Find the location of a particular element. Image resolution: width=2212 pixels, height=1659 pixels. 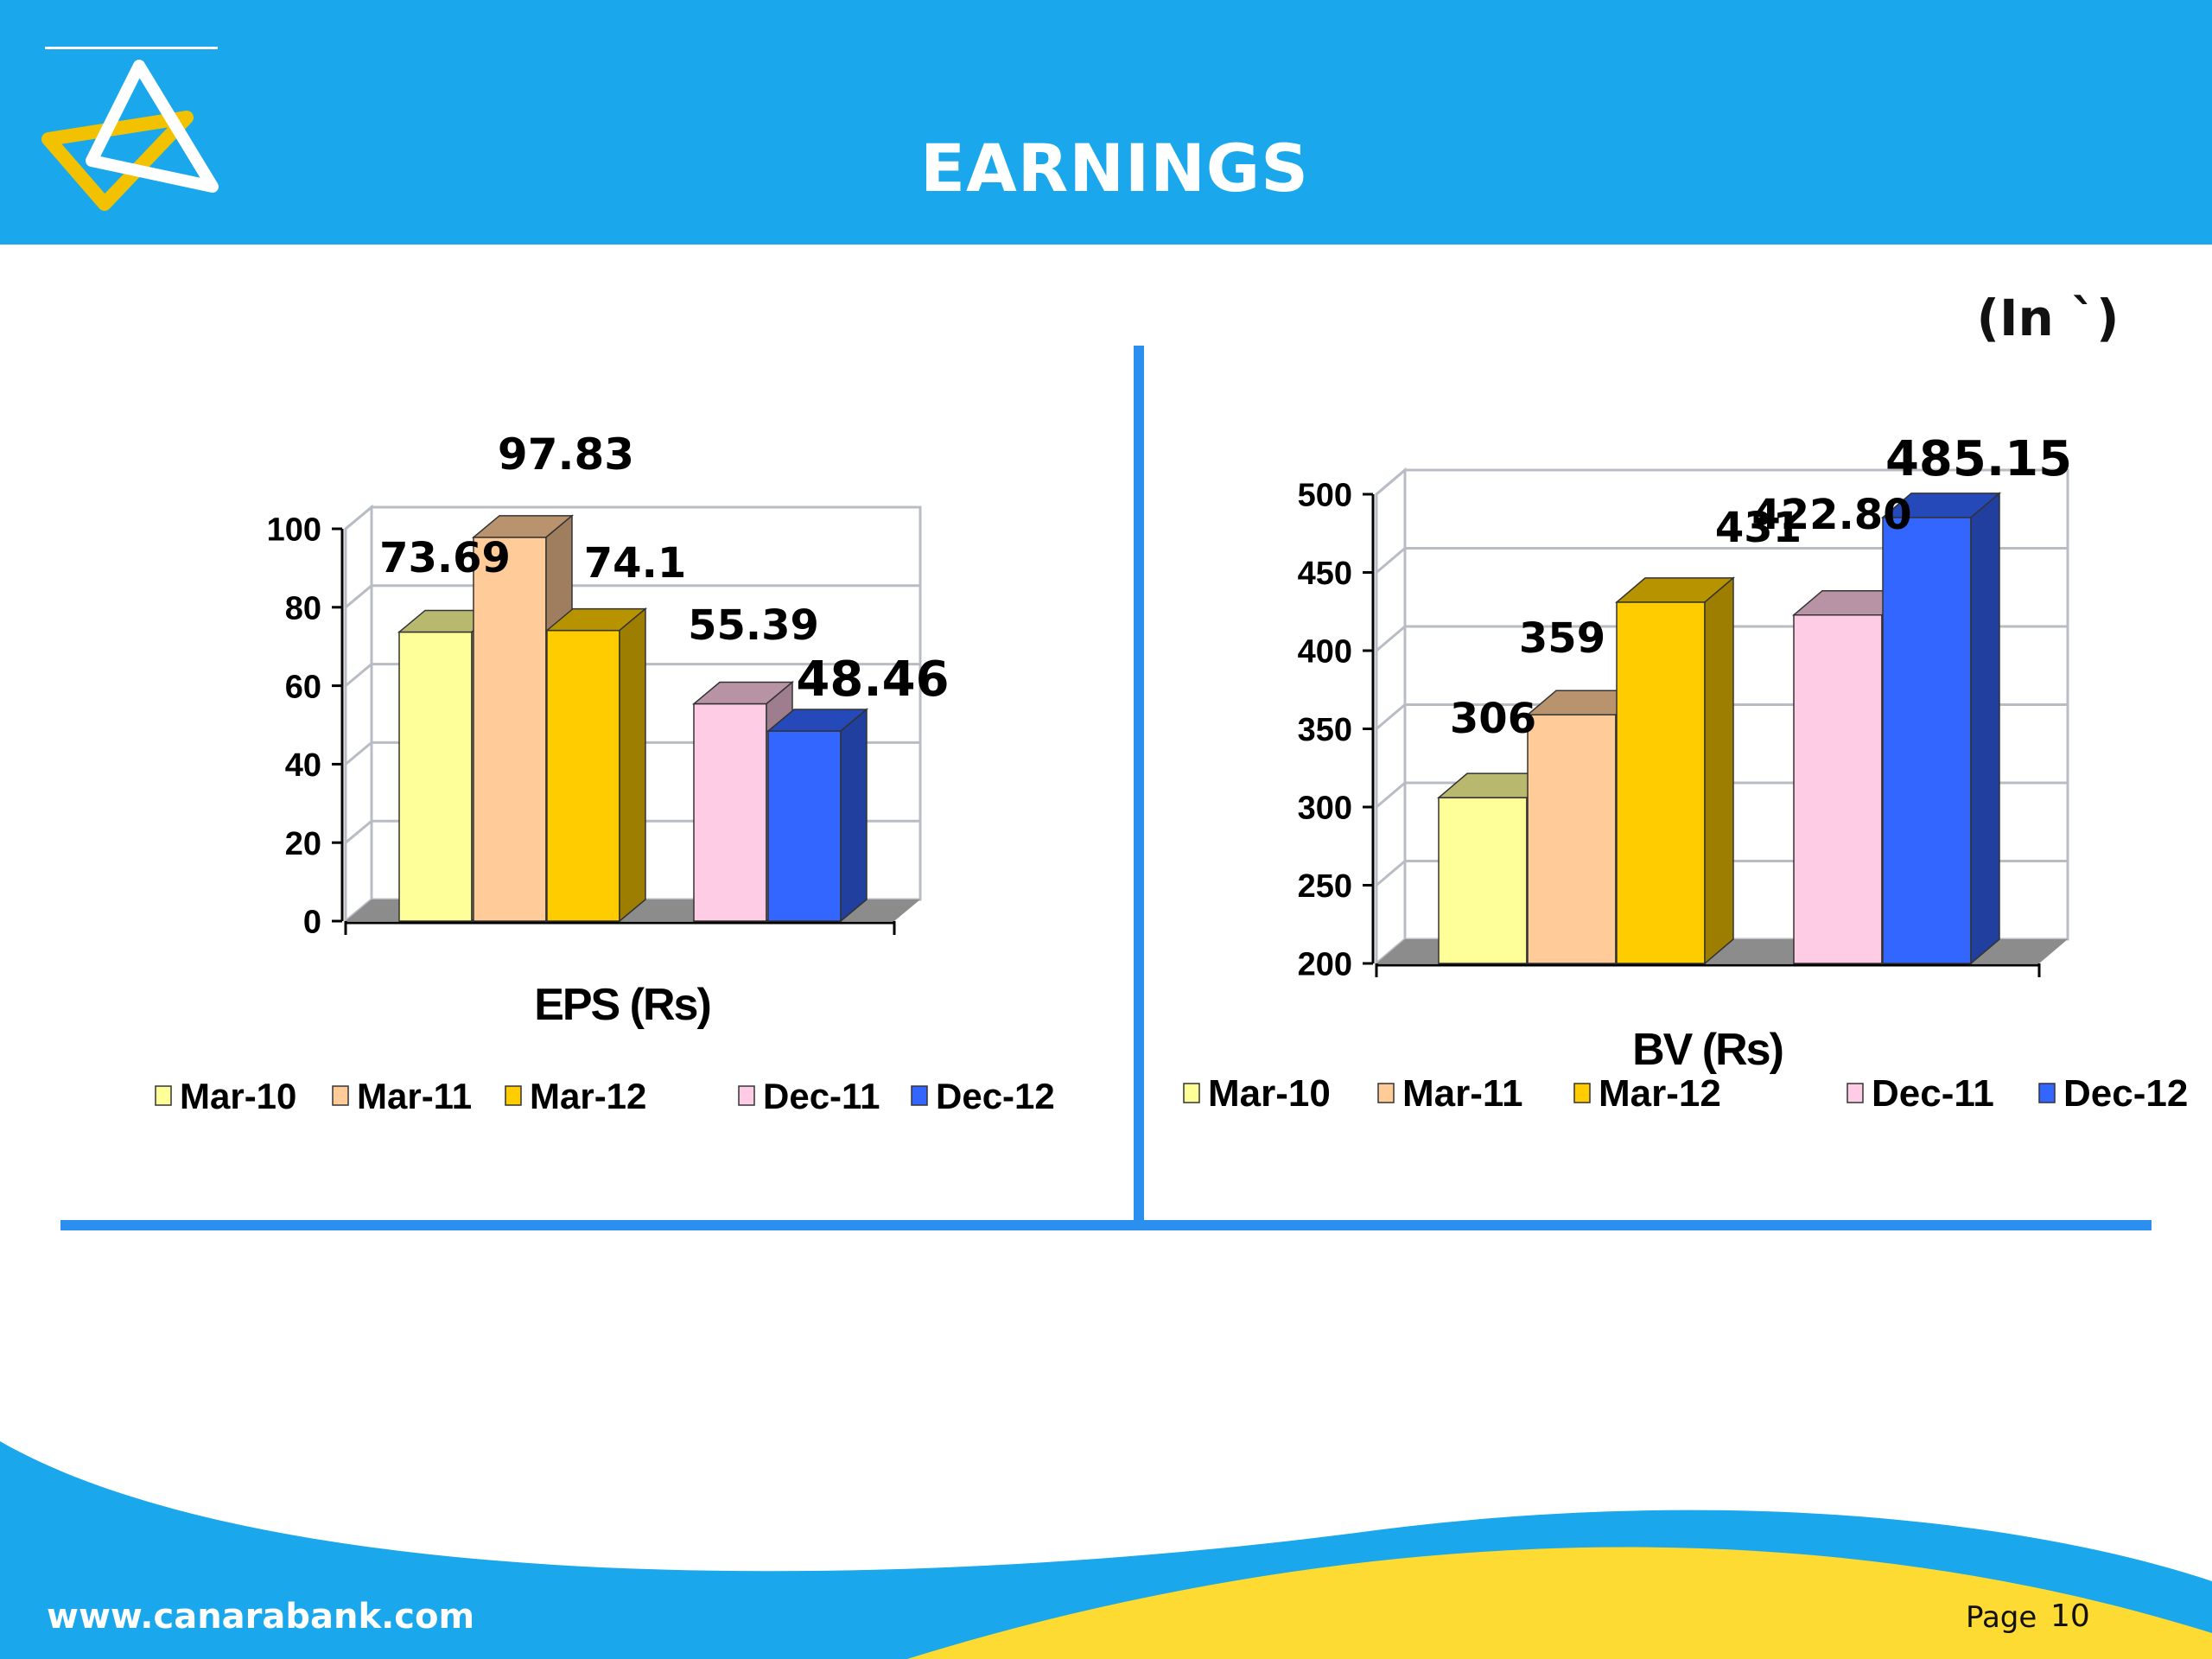

website-url: www.canarabank.com is located at coordinates (261, 1617).